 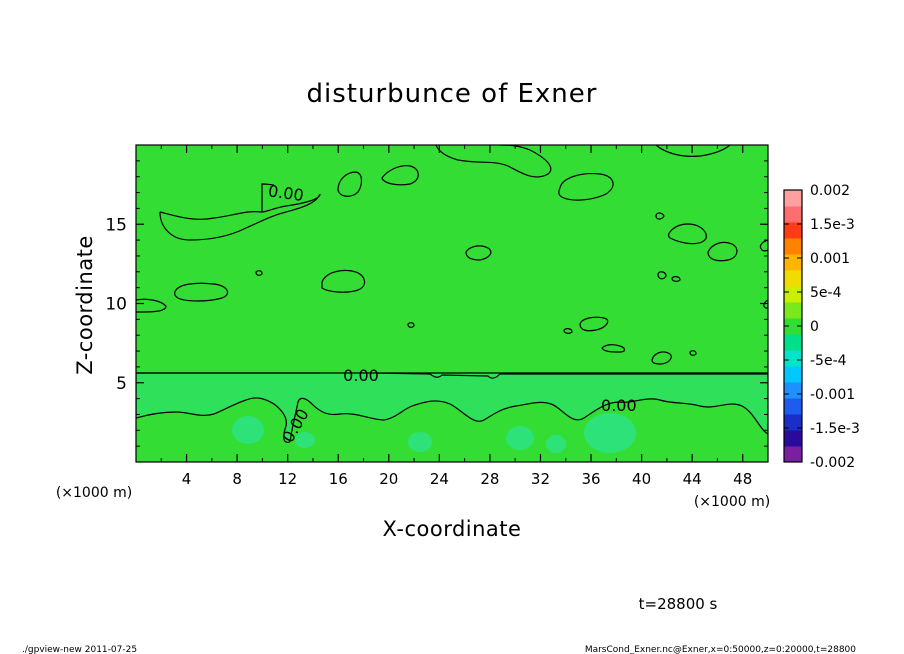 I want to click on y-axis-label: Z-coordinate, so click(x=85, y=305).